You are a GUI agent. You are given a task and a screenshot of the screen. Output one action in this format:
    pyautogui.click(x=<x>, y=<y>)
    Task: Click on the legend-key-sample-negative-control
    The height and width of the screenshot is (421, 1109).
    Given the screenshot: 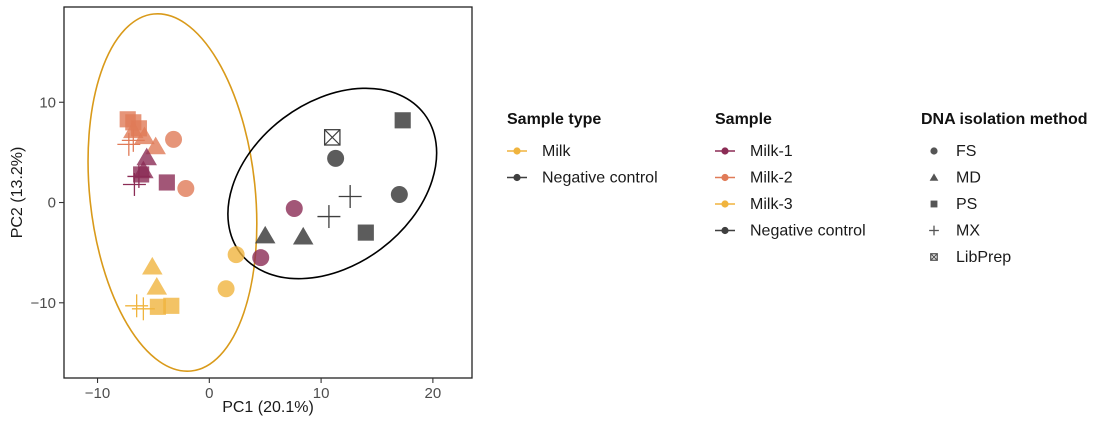 What is the action you would take?
    pyautogui.click(x=725, y=230)
    